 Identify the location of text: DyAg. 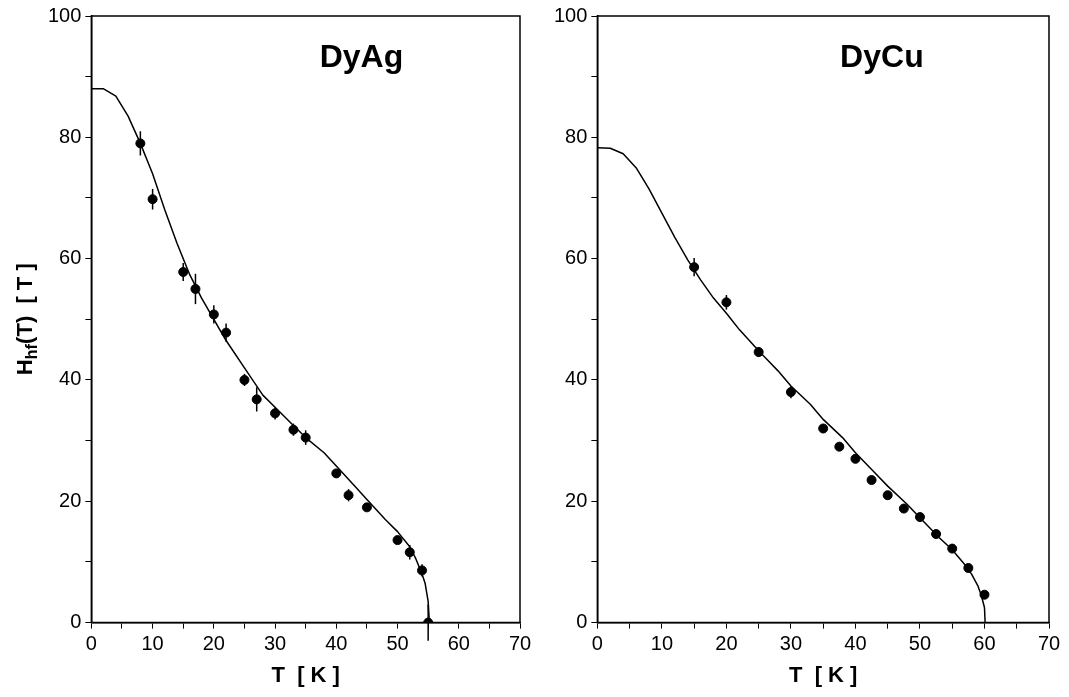
(361, 55).